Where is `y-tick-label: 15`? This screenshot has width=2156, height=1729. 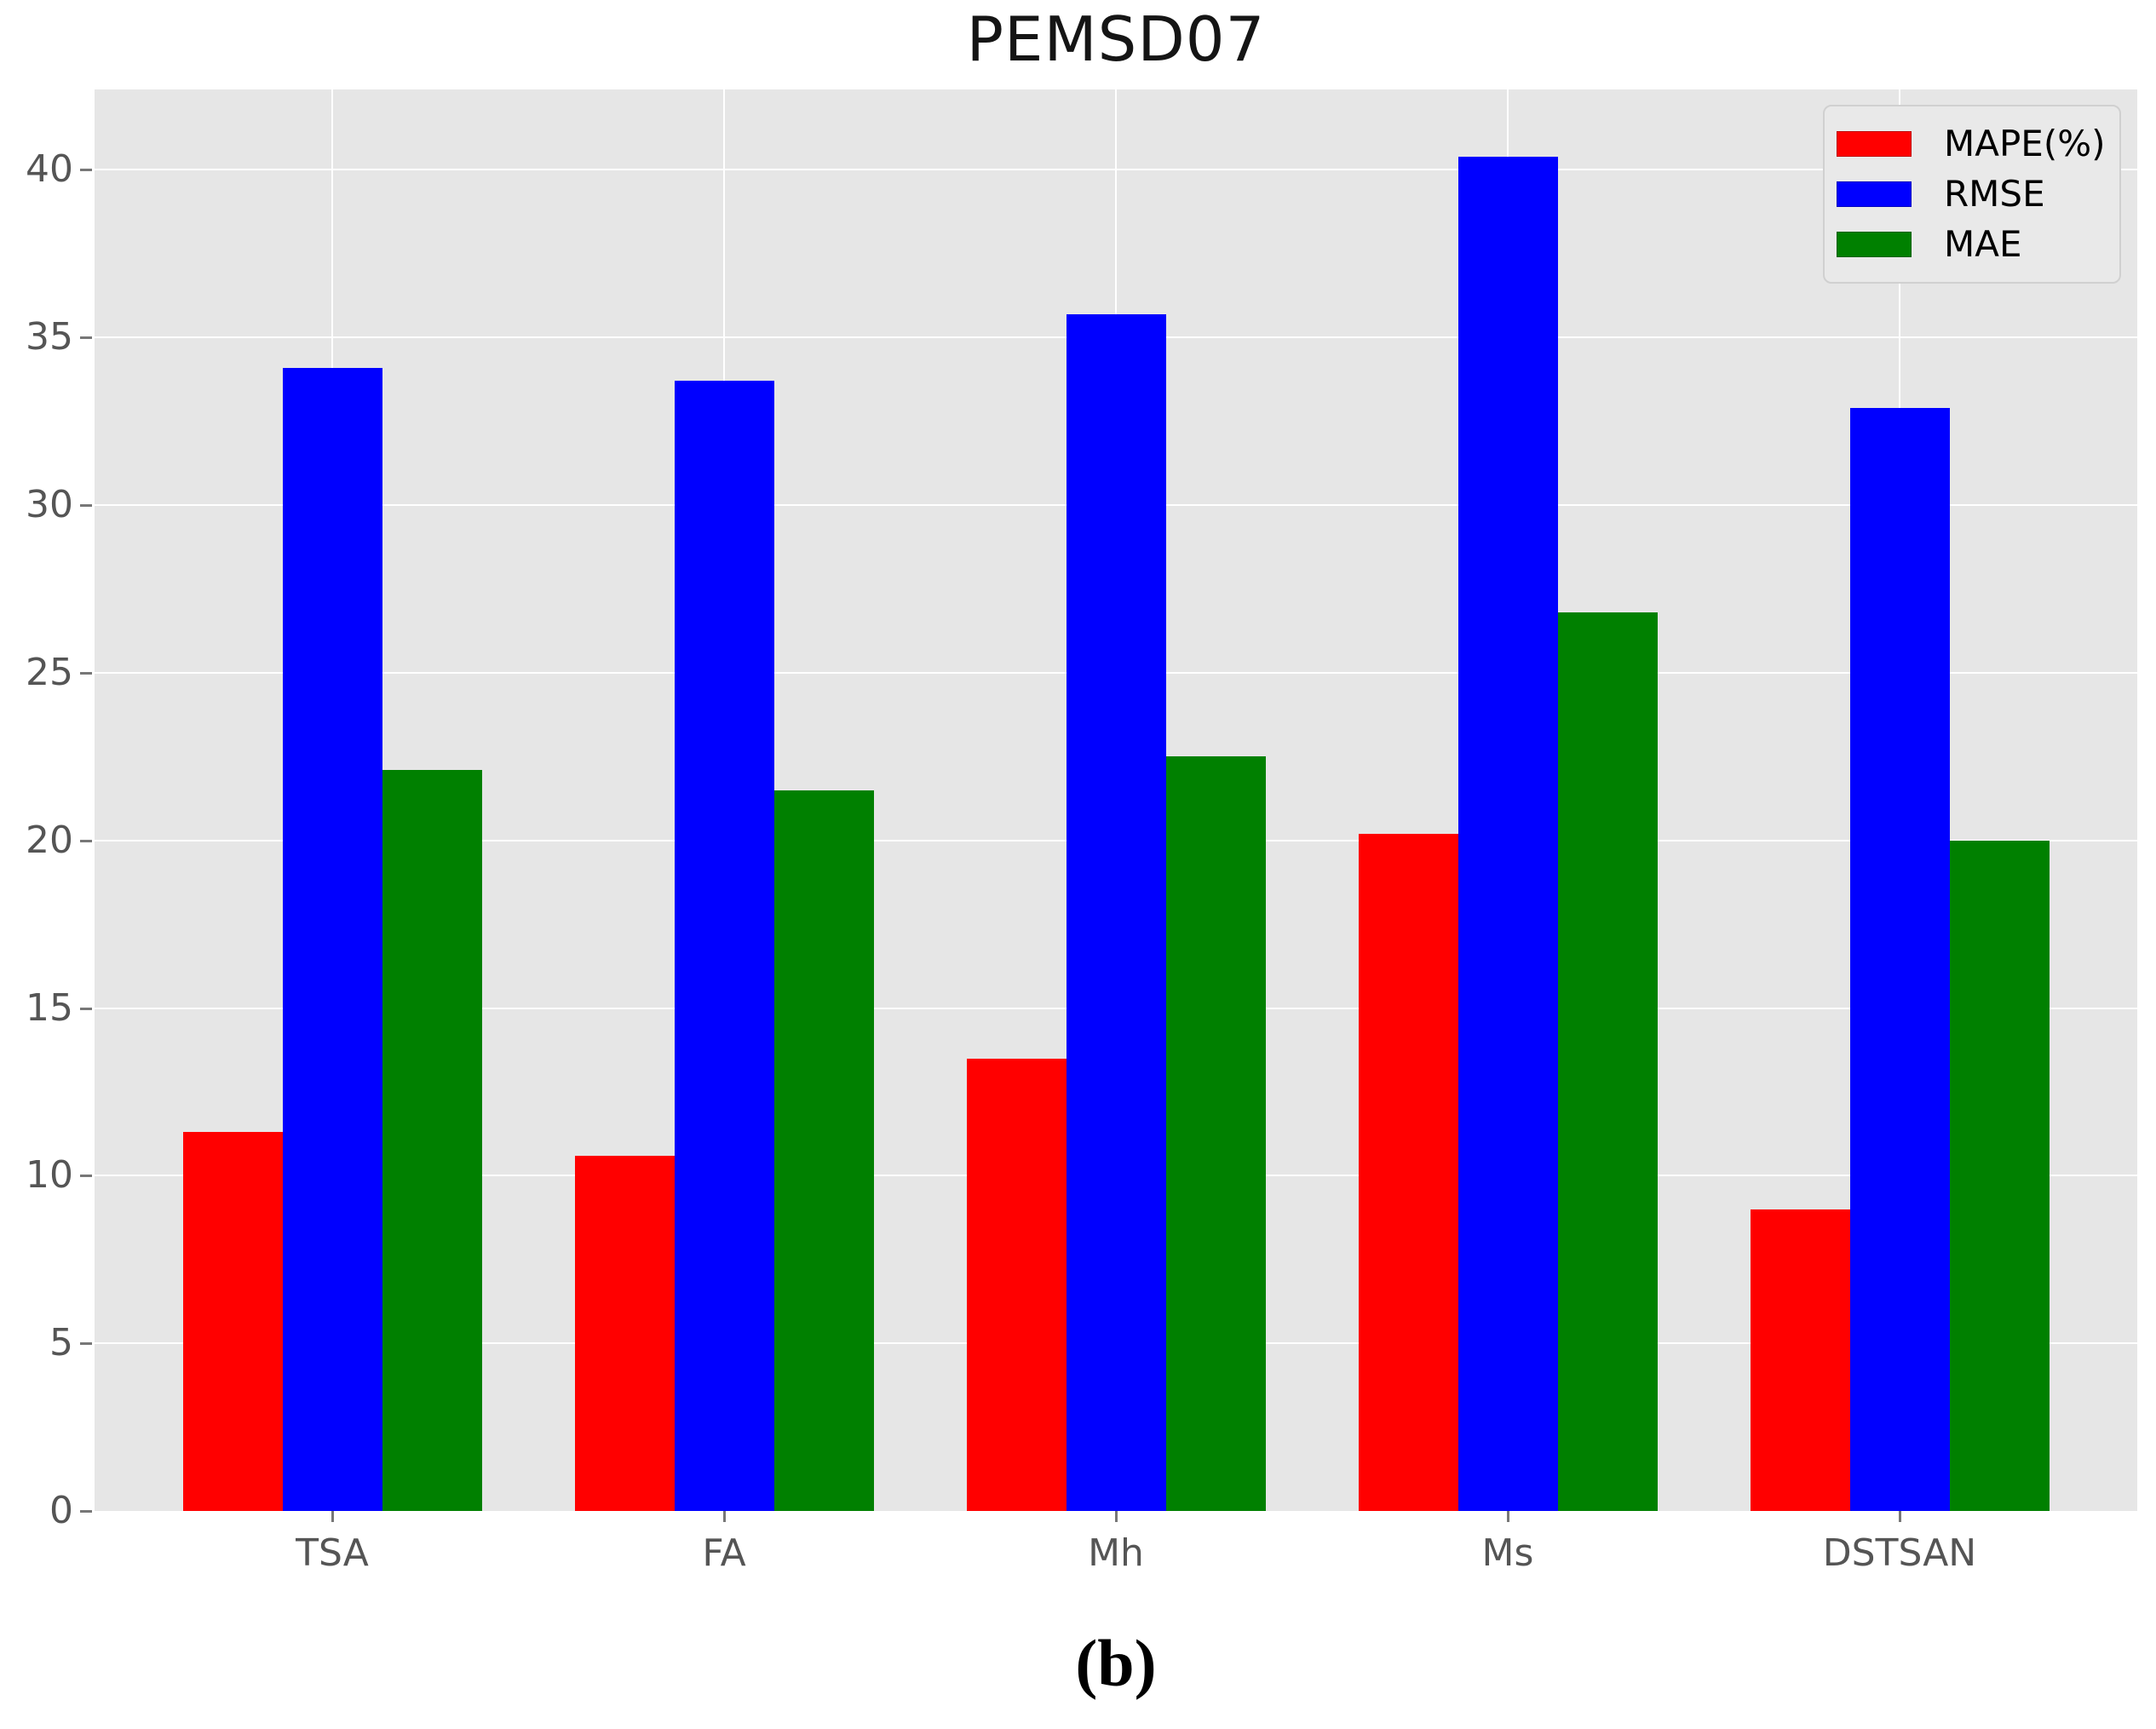 y-tick-label: 15 is located at coordinates (49, 1007).